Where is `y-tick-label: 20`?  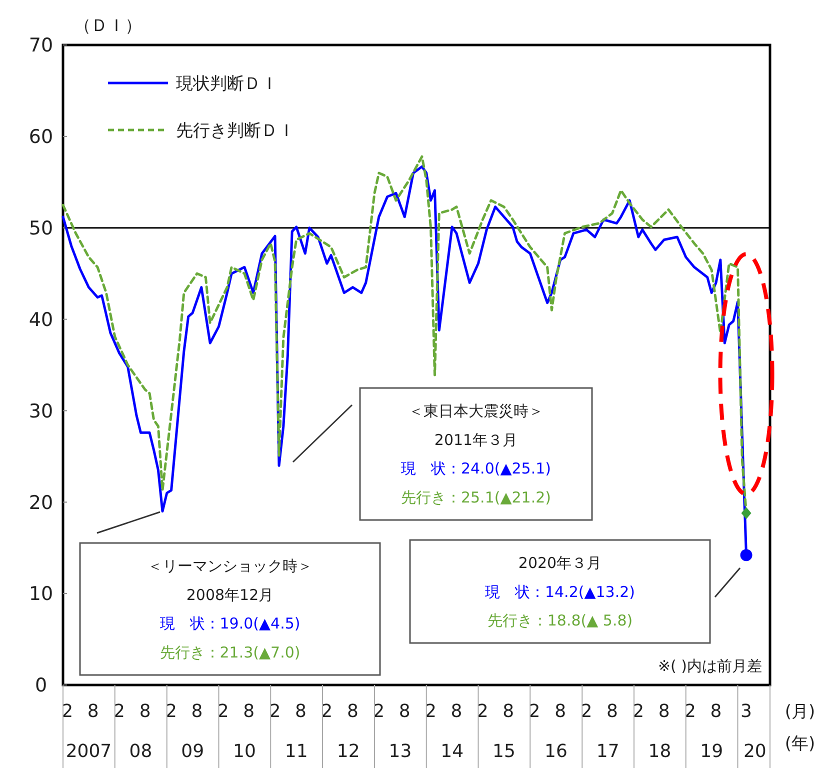 y-tick-label: 20 is located at coordinates (41, 503).